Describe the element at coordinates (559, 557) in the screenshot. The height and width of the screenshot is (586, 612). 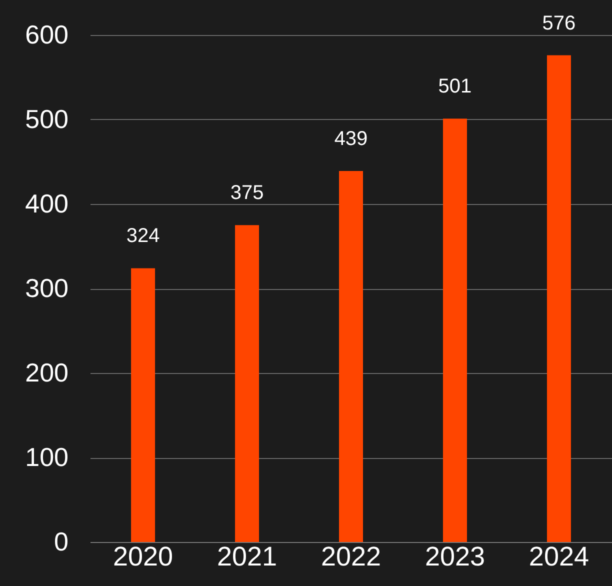
I see `x-tick-label: 2024` at that location.